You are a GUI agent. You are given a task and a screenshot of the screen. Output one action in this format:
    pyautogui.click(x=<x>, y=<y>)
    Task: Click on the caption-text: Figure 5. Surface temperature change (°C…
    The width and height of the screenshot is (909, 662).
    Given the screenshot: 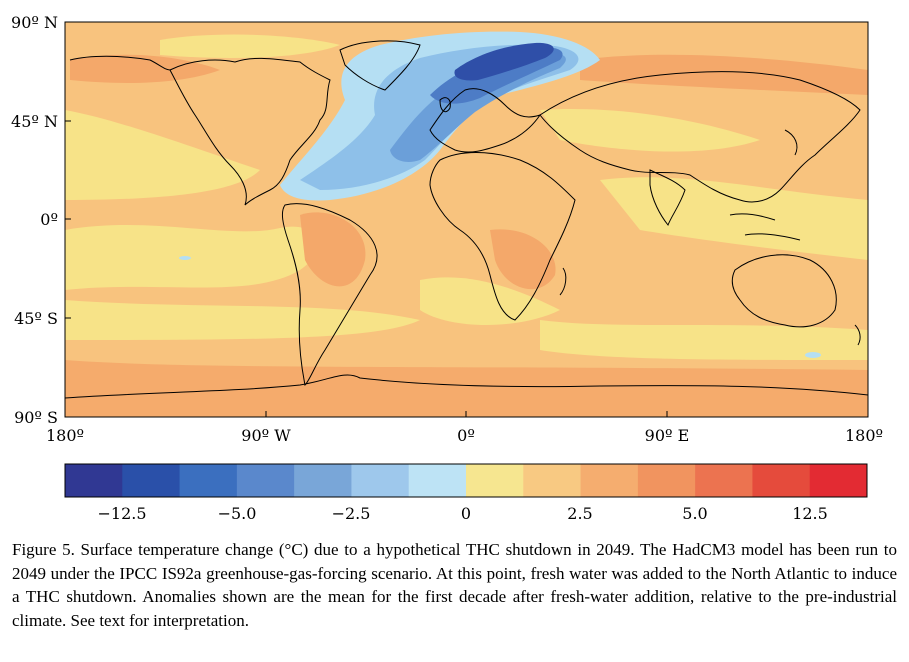 What is the action you would take?
    pyautogui.click(x=454, y=585)
    